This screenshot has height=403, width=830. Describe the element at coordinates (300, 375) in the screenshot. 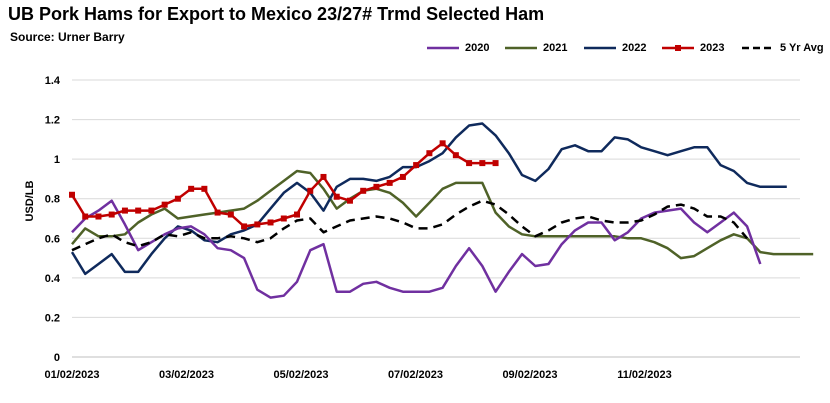

I see `x-tick-label: 05/02/2023` at that location.